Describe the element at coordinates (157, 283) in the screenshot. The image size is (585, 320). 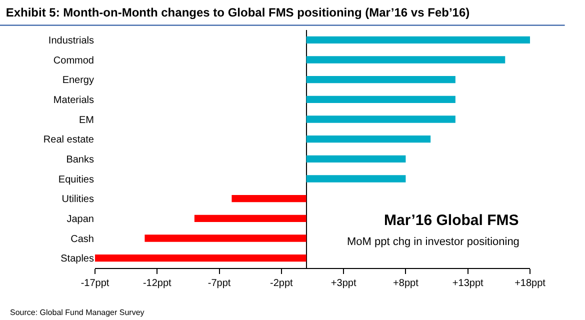
I see `x-tick-label: -12ppt` at that location.